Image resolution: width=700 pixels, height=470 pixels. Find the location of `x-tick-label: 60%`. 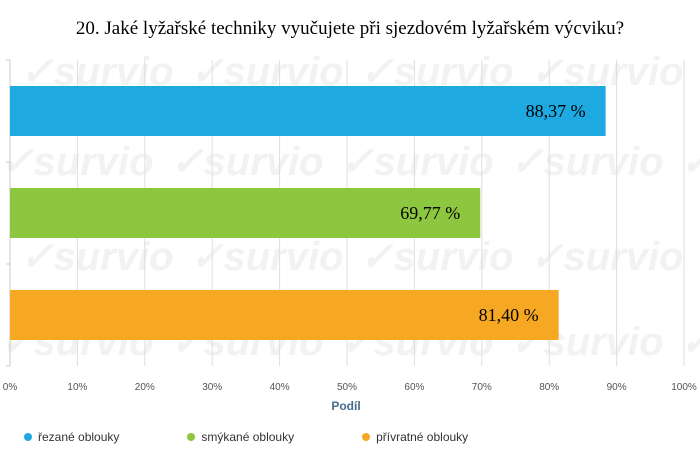

x-tick-label: 60% is located at coordinates (414, 387).